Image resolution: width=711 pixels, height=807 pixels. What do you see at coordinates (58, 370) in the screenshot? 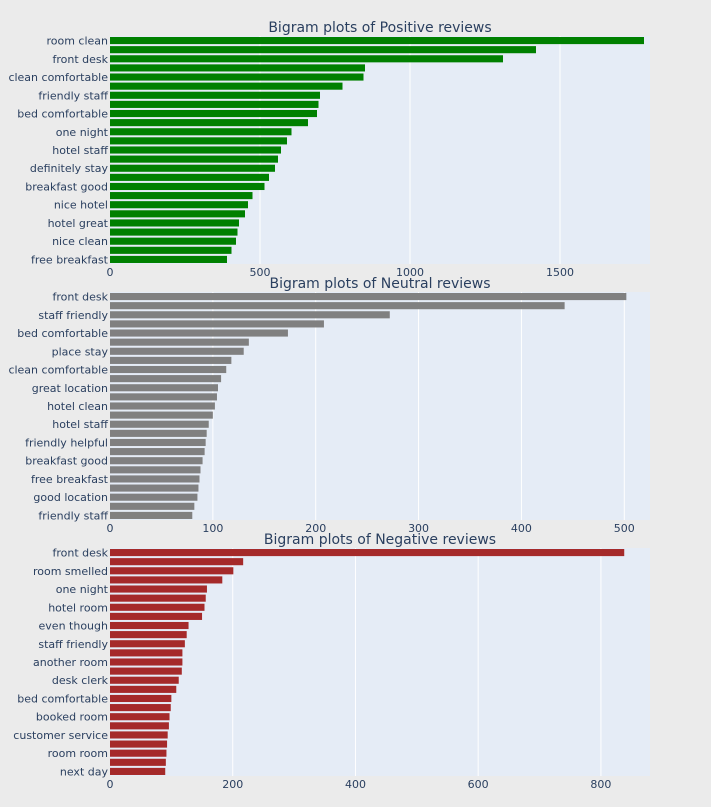
I see `neutral-category-label: clean comfortable` at bounding box center [58, 370].